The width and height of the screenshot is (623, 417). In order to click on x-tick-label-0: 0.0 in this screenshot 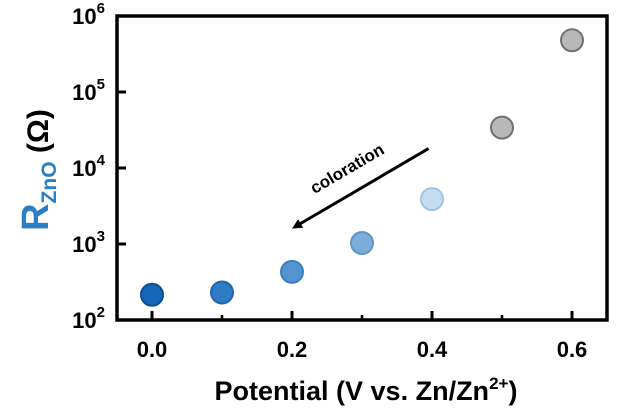, I will do `click(152, 349)`.